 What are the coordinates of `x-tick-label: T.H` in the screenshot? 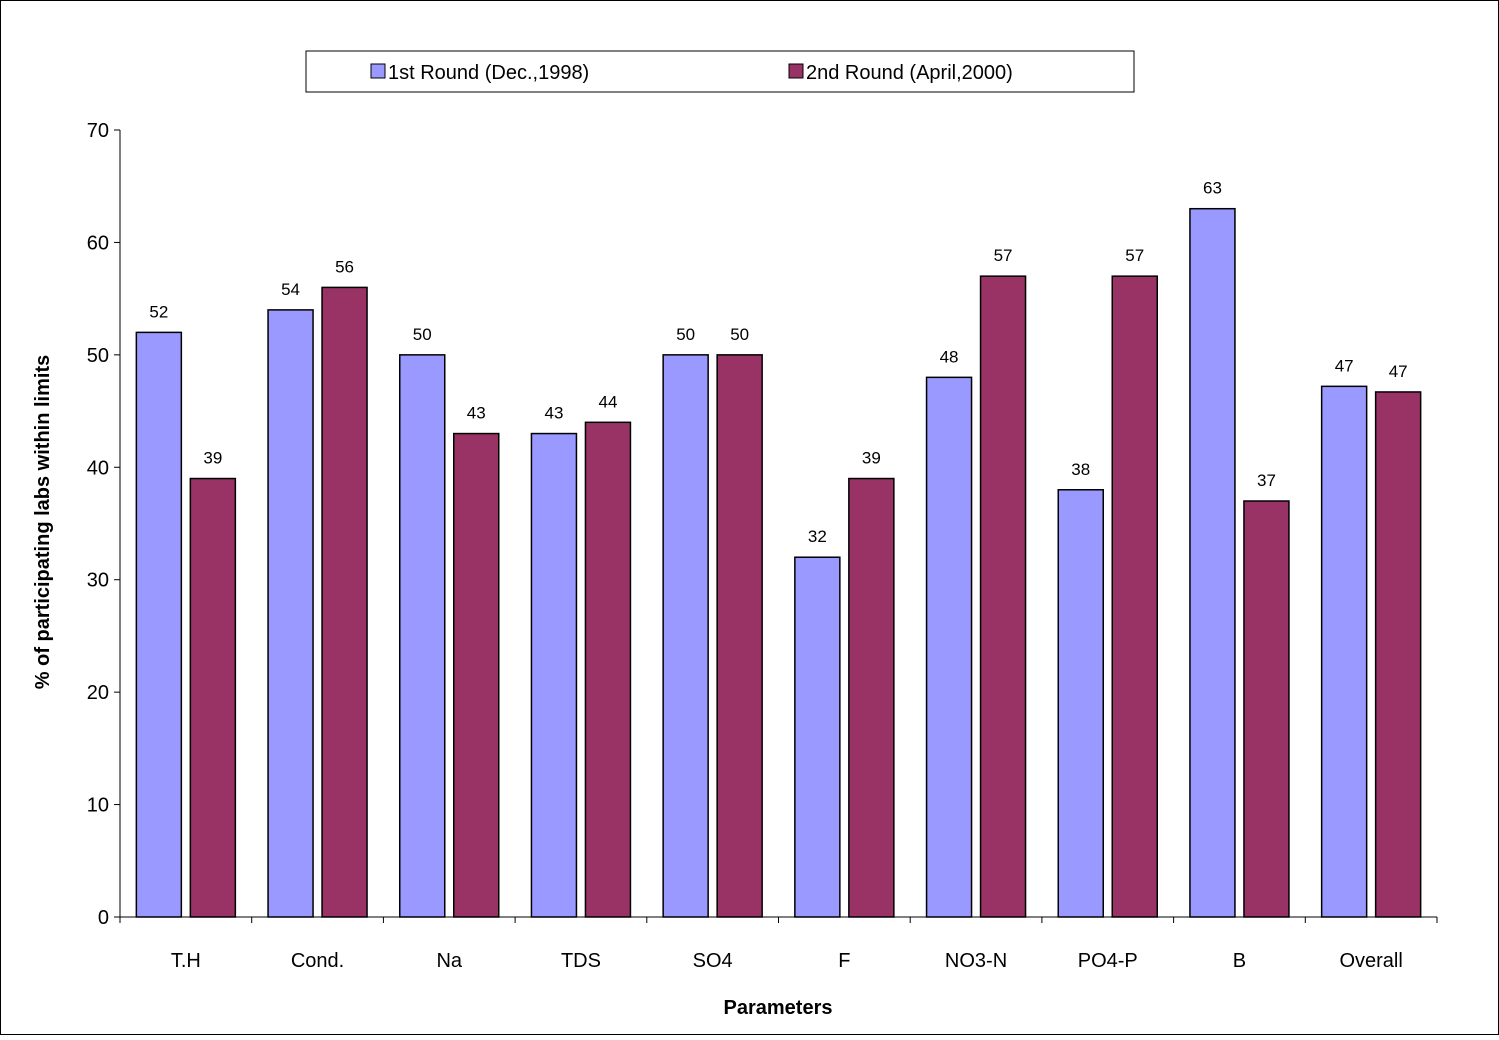 It's located at (186, 961).